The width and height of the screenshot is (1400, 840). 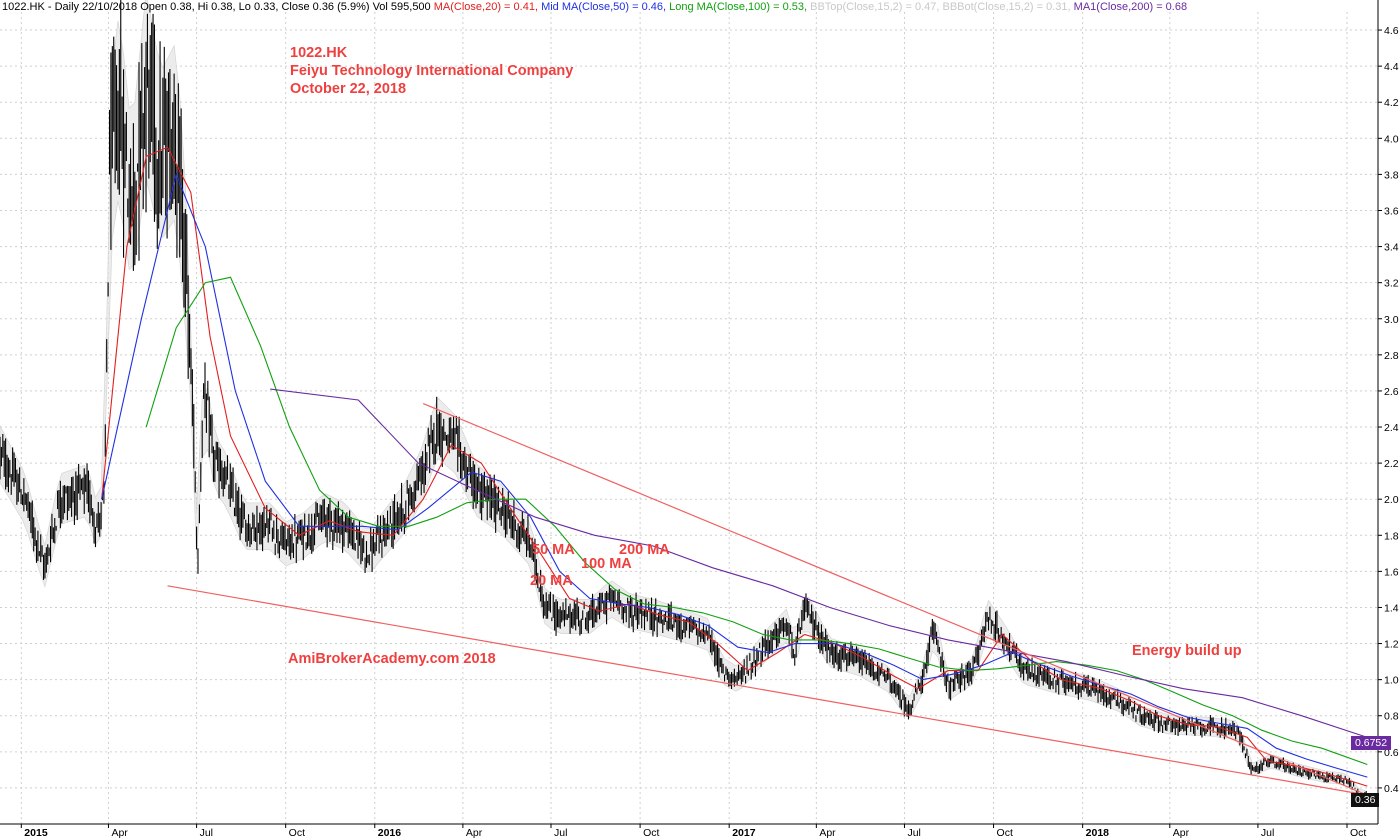 What do you see at coordinates (1391, 248) in the screenshot?
I see `y-tick-label: 3.4` at bounding box center [1391, 248].